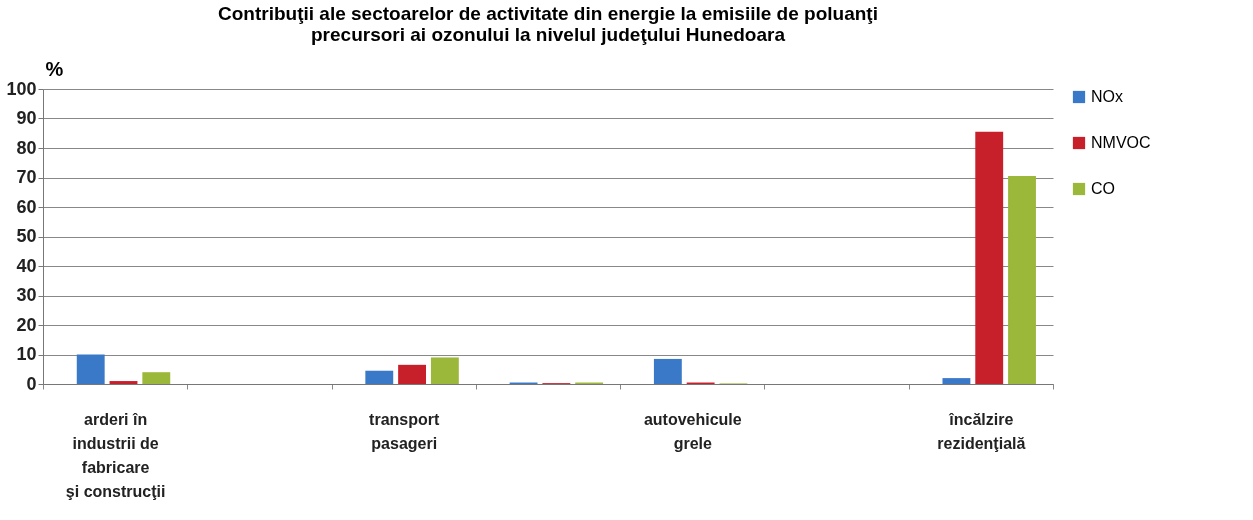  I want to click on y-tick-label: 40, so click(26, 265).